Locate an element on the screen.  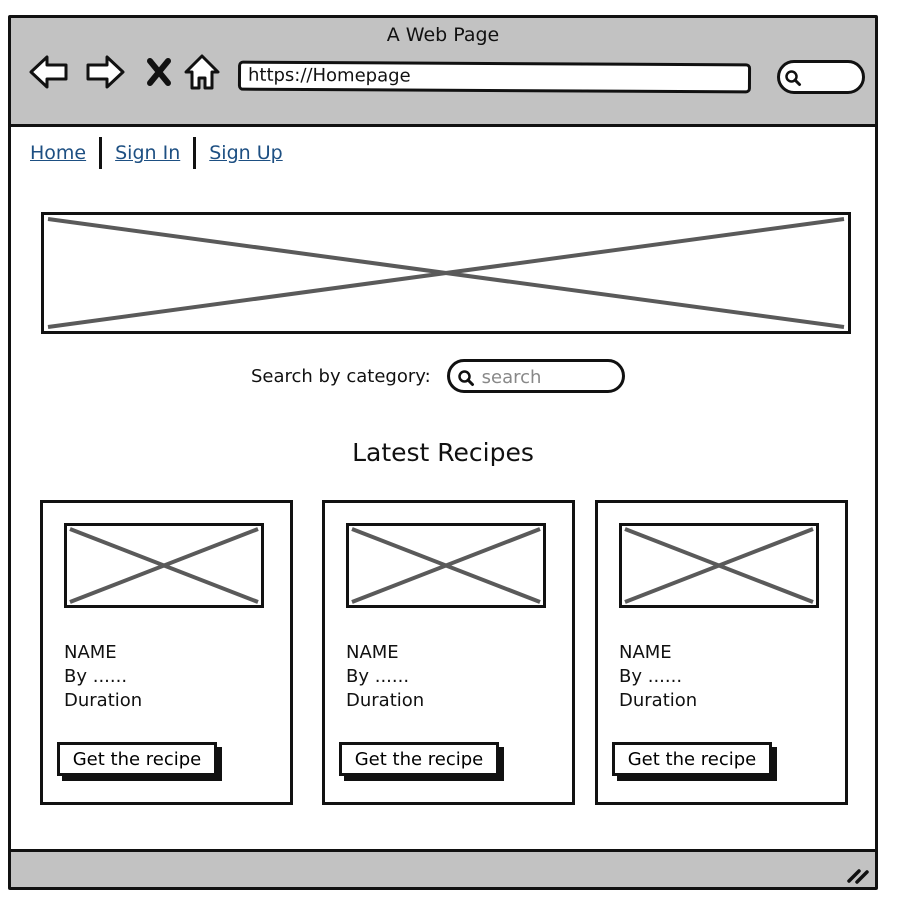
forward-button is located at coordinates (105, 72).